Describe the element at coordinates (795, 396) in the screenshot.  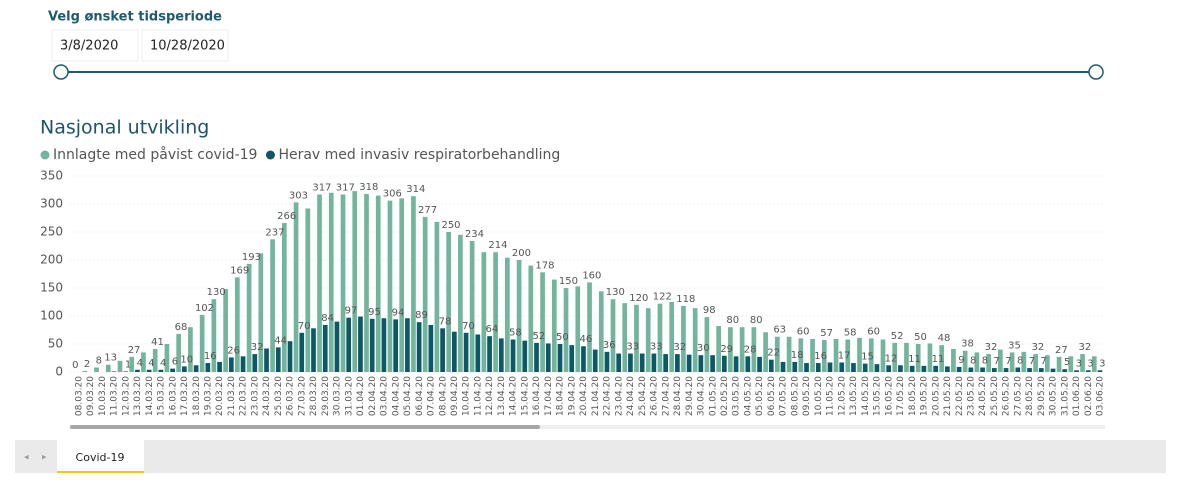
I see `x-tick-label: 08.05.20` at that location.